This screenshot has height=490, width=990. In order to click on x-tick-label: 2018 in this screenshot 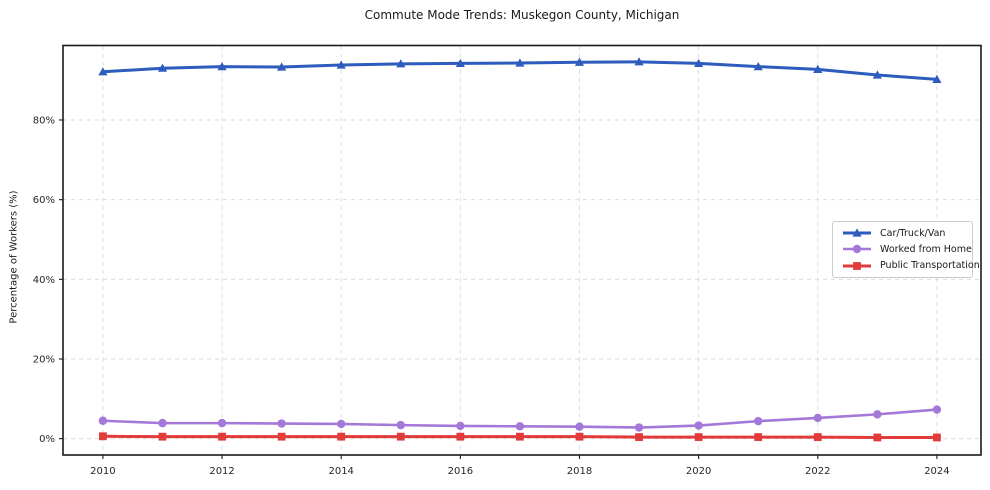, I will do `click(579, 471)`.